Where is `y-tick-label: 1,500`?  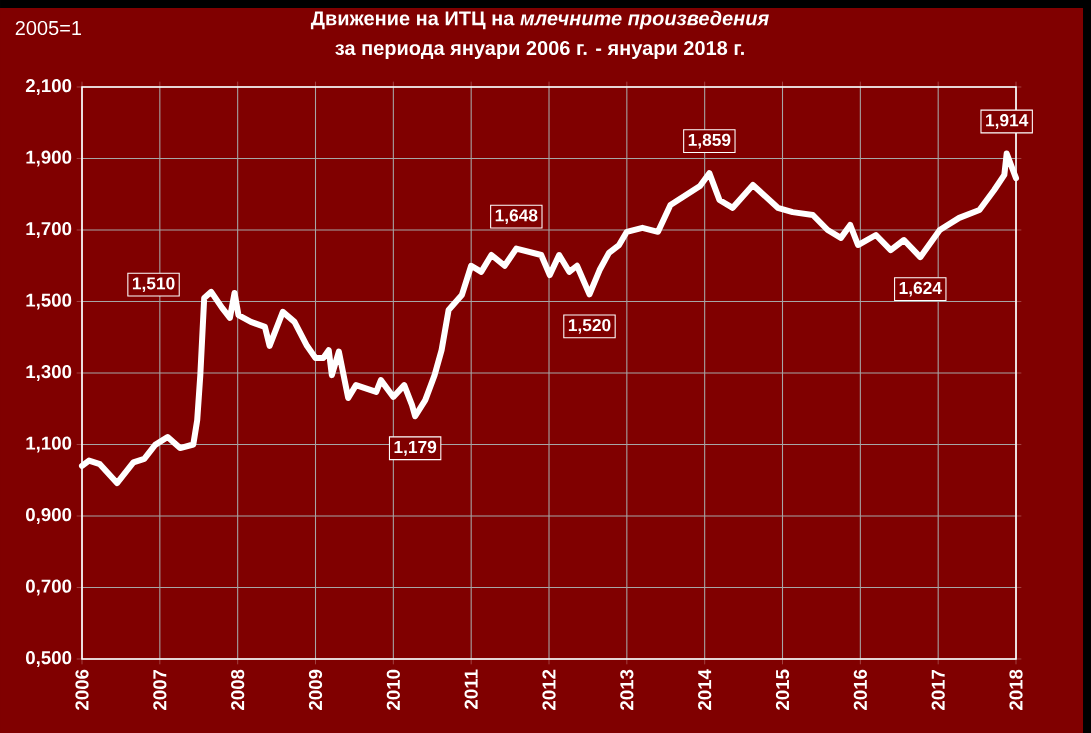
y-tick-label: 1,500 is located at coordinates (49, 301).